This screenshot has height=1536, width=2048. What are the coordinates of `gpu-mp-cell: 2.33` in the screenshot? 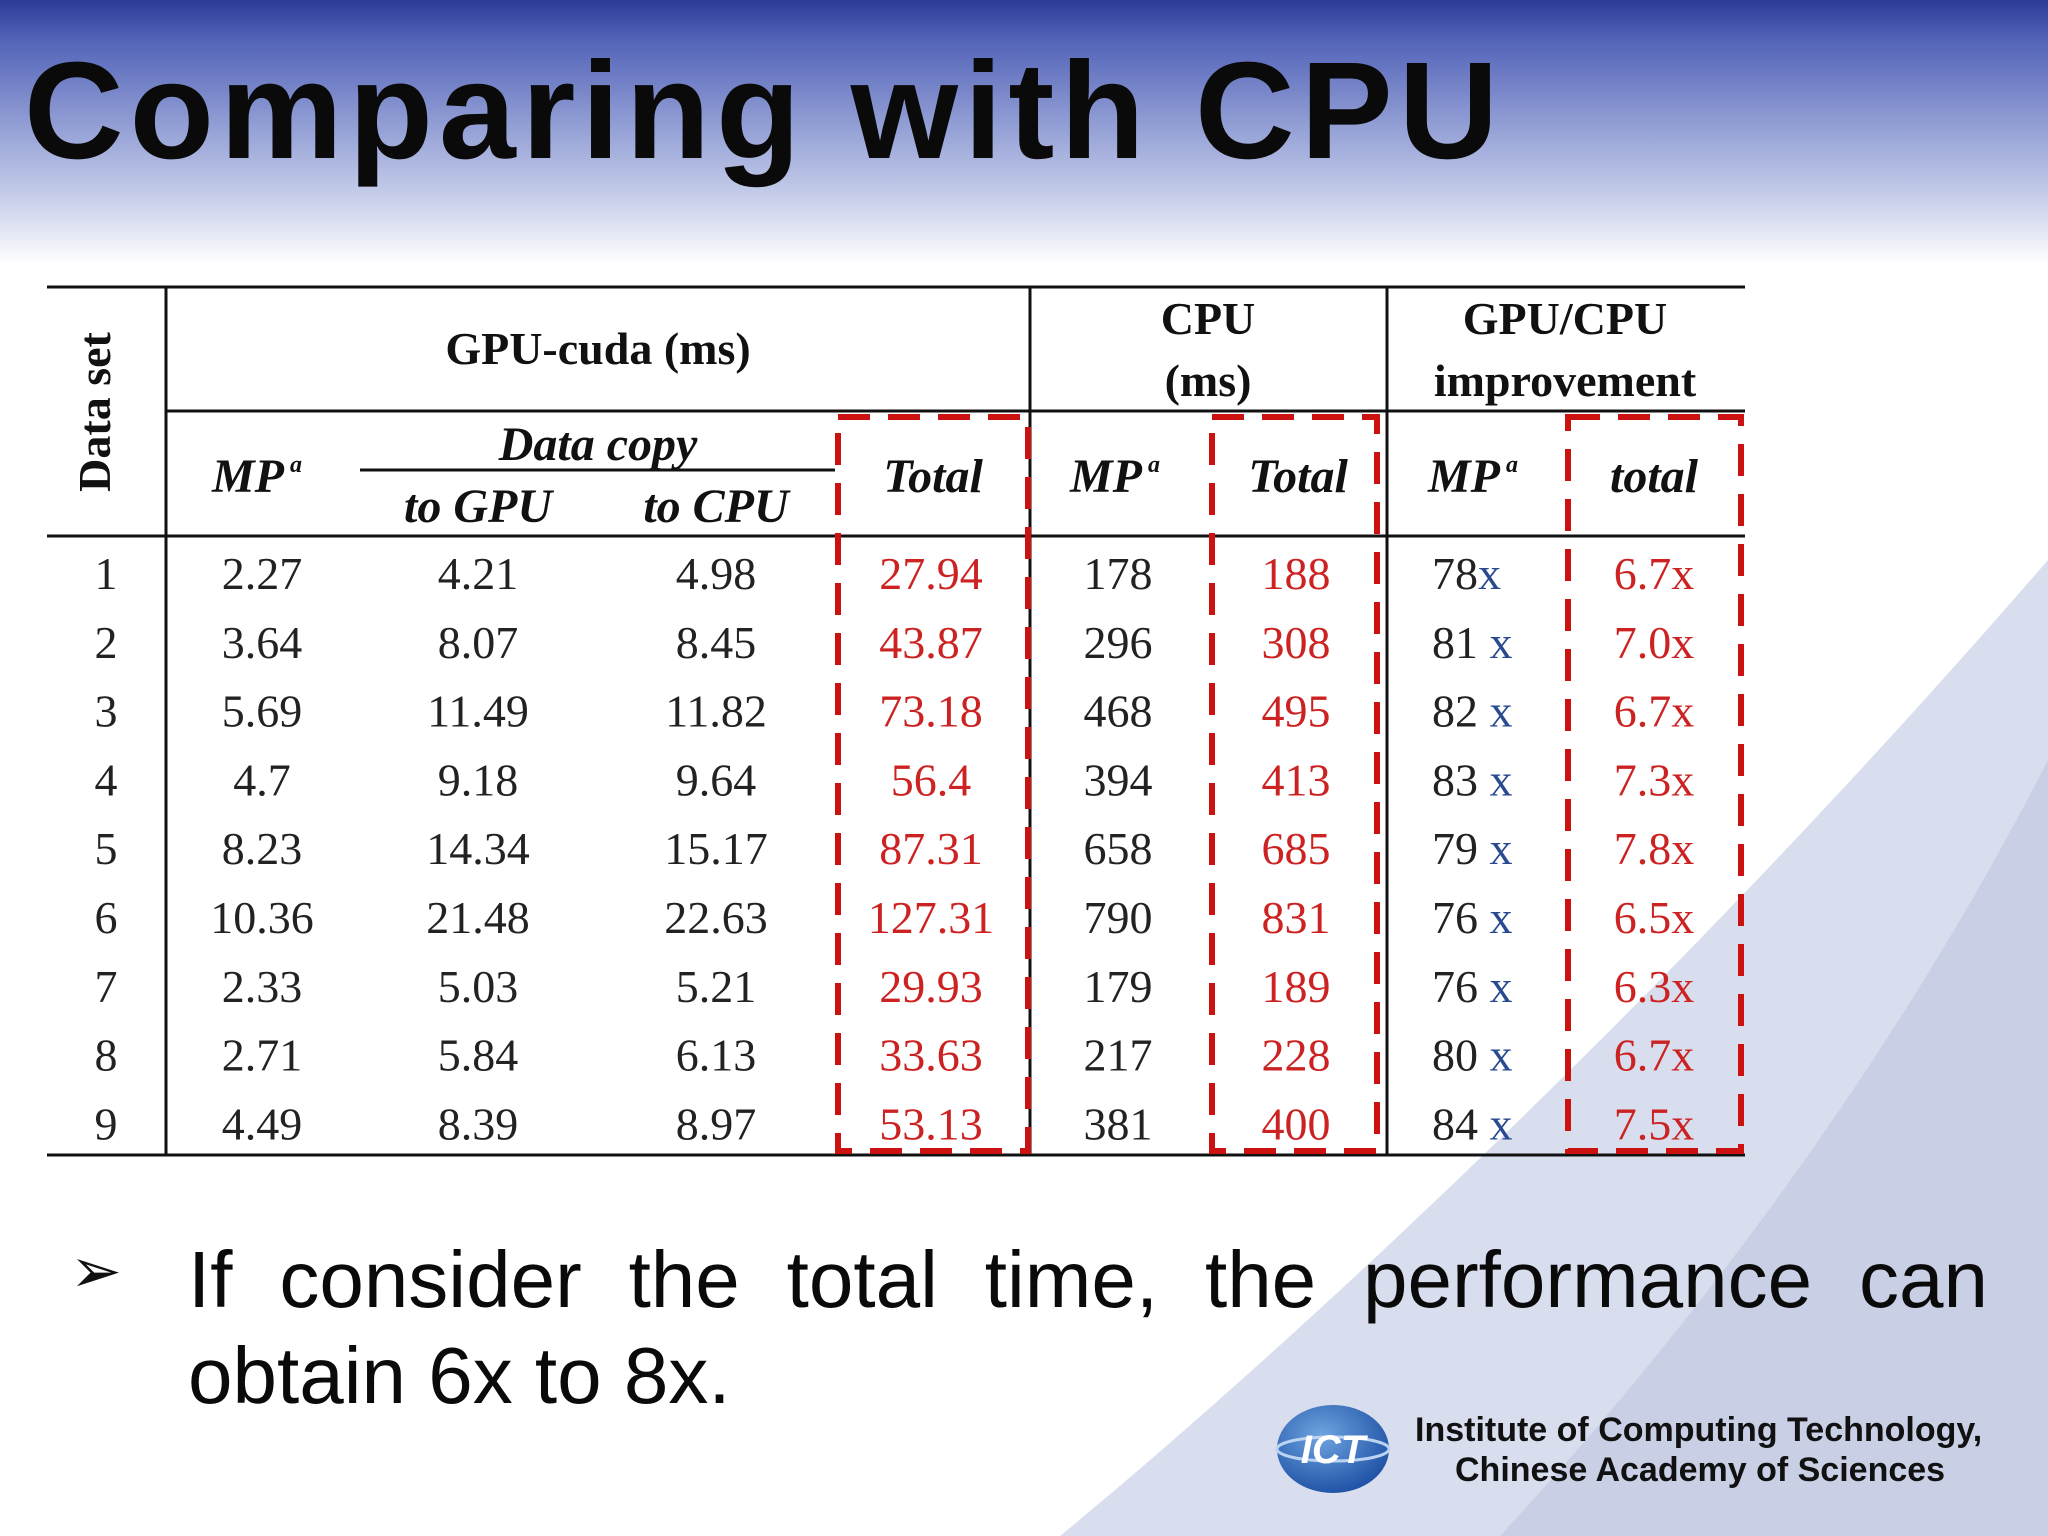 It's located at (262, 986).